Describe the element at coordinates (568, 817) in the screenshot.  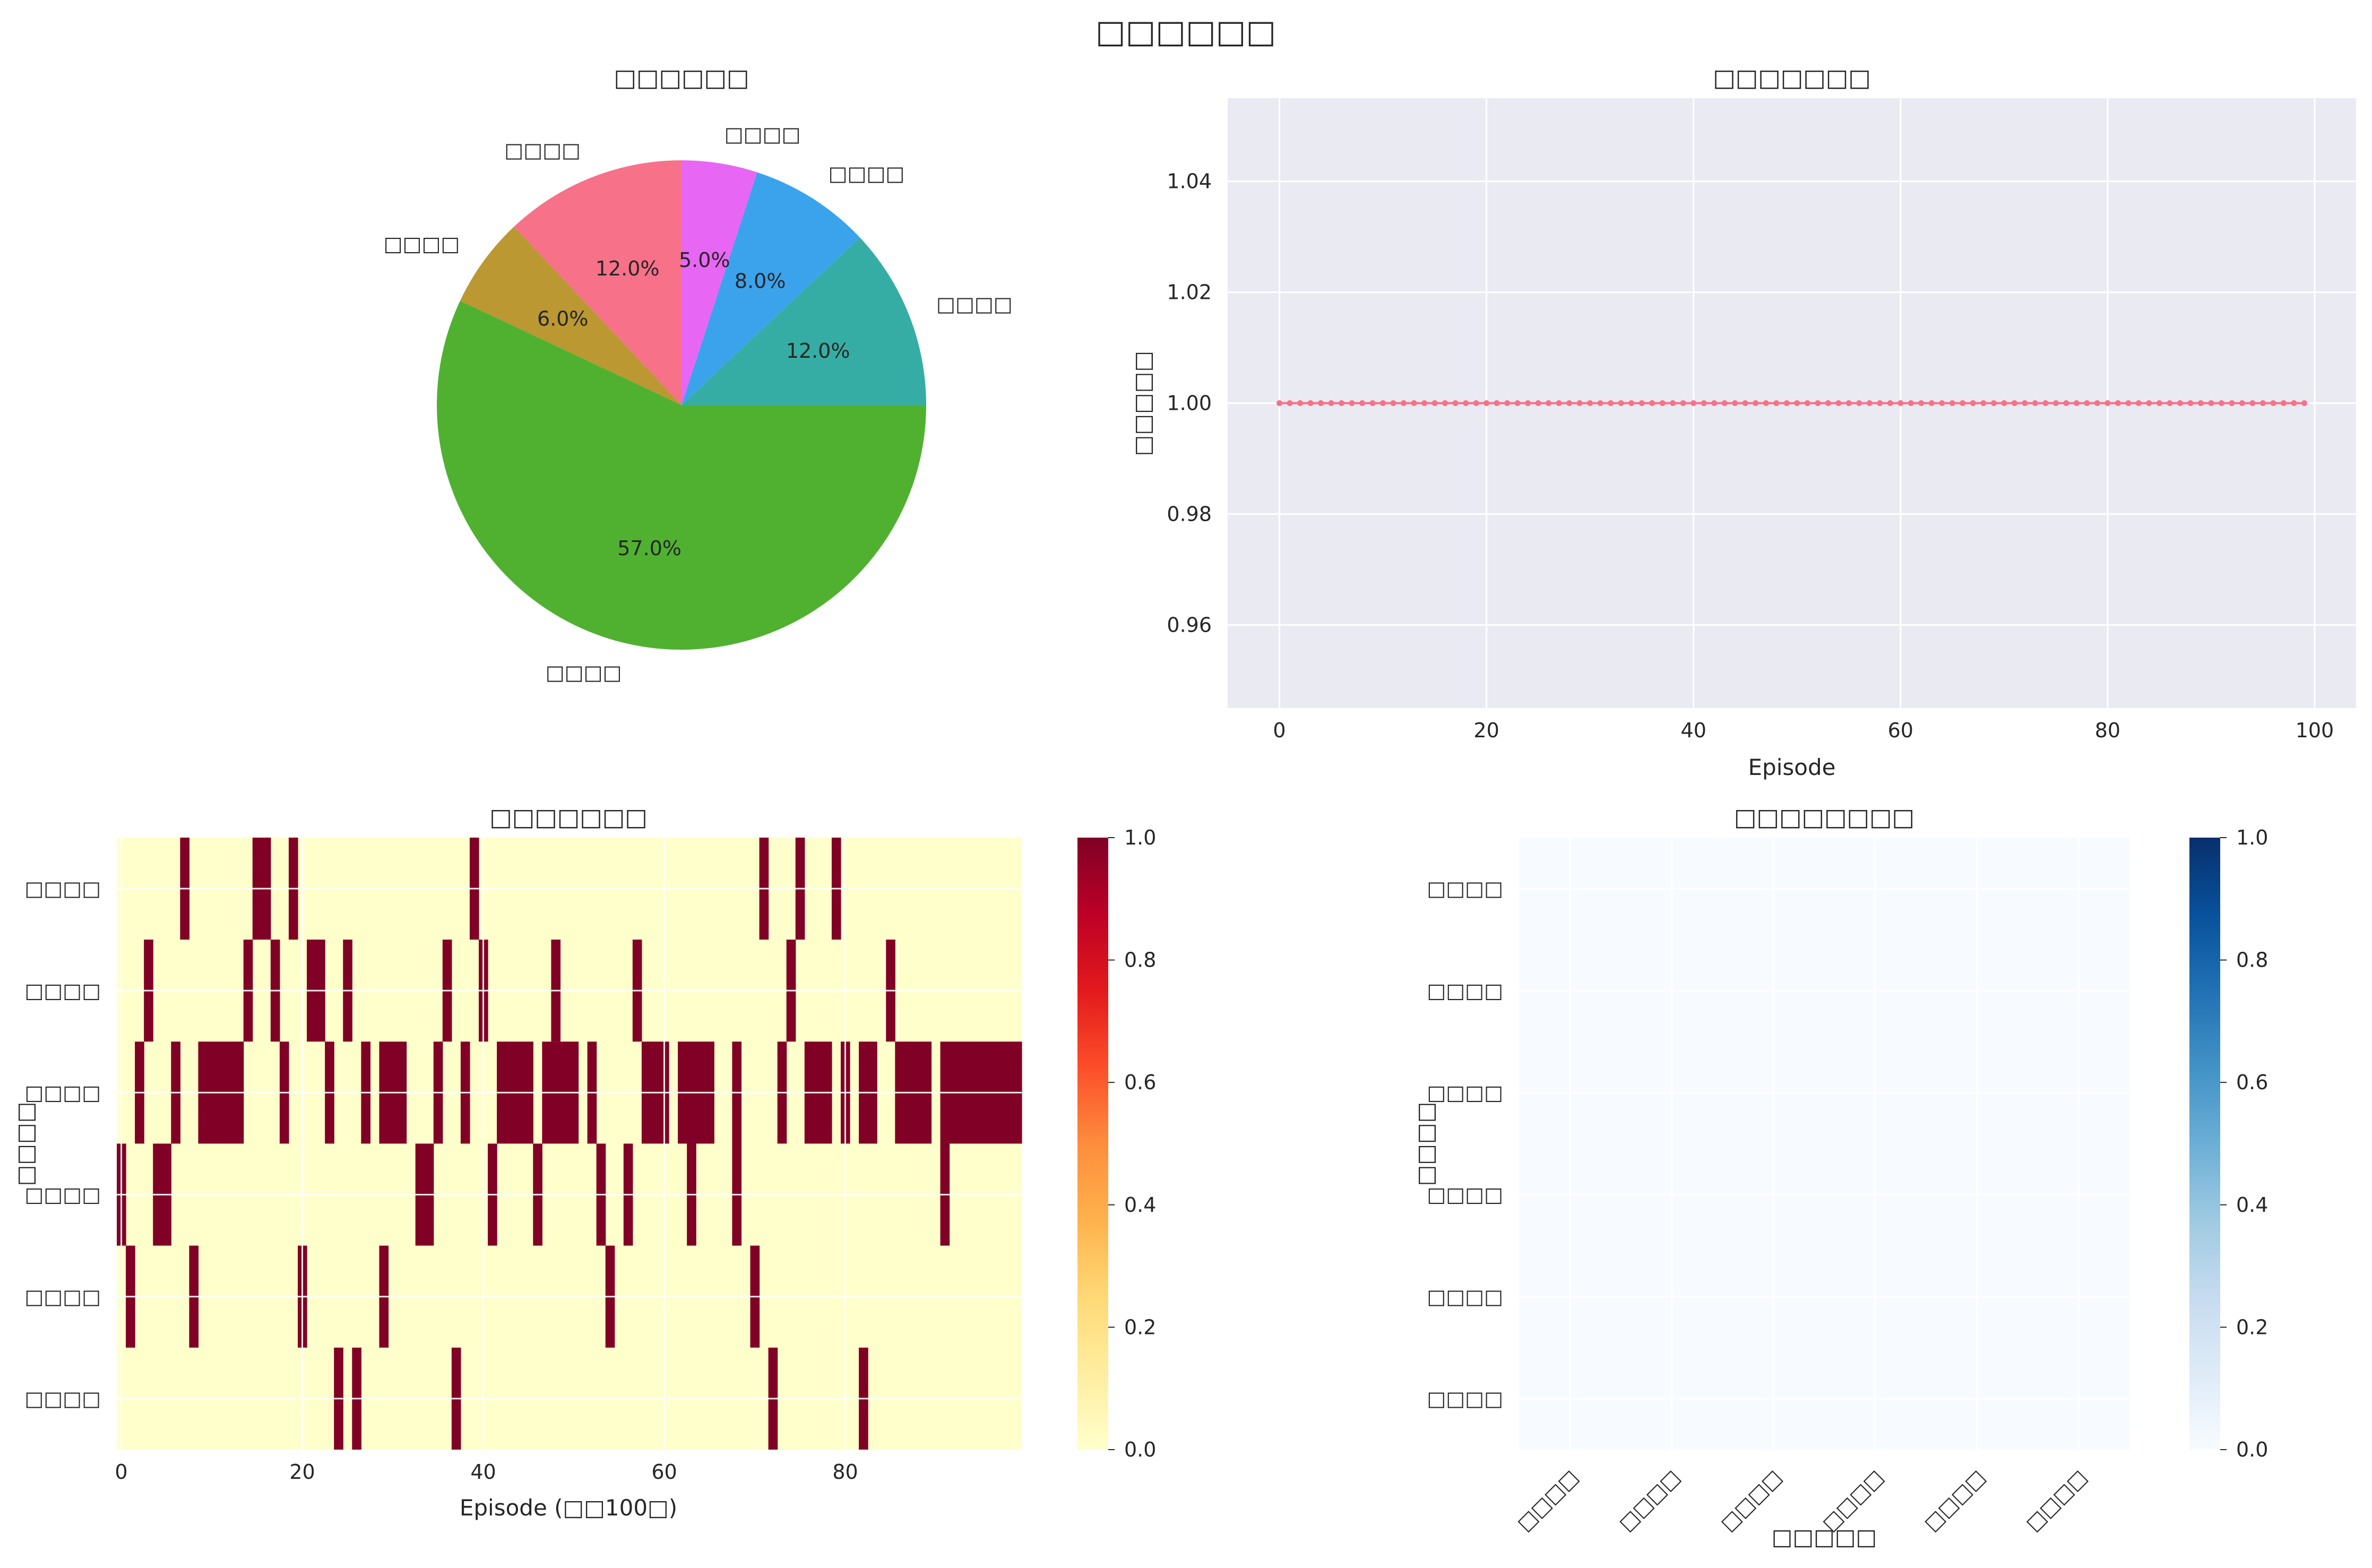
I see `action-heatmap-title: □□□□□□□` at that location.